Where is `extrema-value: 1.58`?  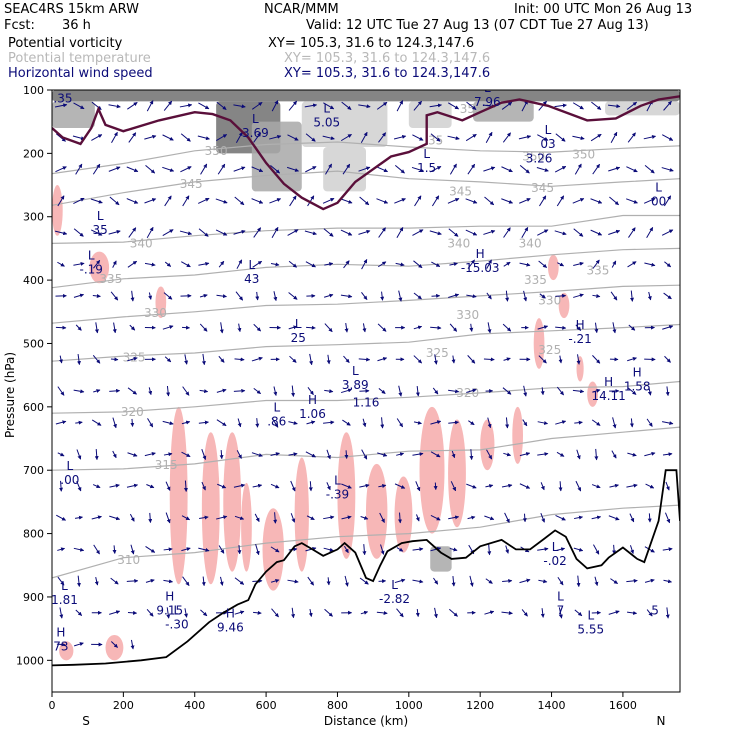 extrema-value: 1.58 is located at coordinates (637, 387).